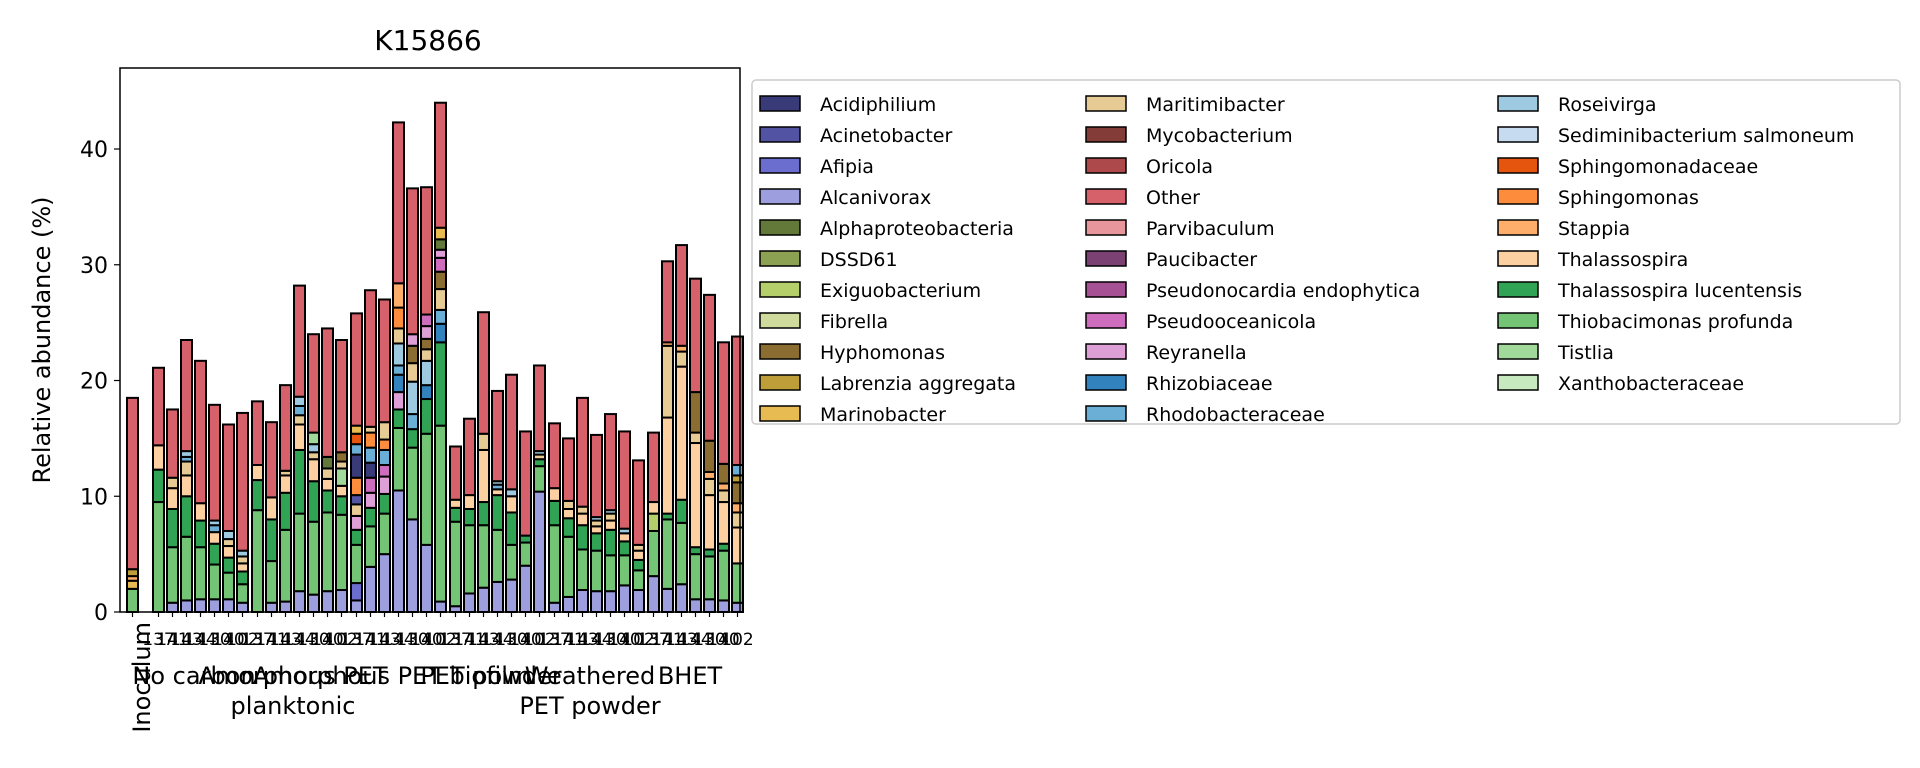 This screenshot has height=768, width=1920. I want to click on group-label-pet-powder: PET powder, so click(490, 676).